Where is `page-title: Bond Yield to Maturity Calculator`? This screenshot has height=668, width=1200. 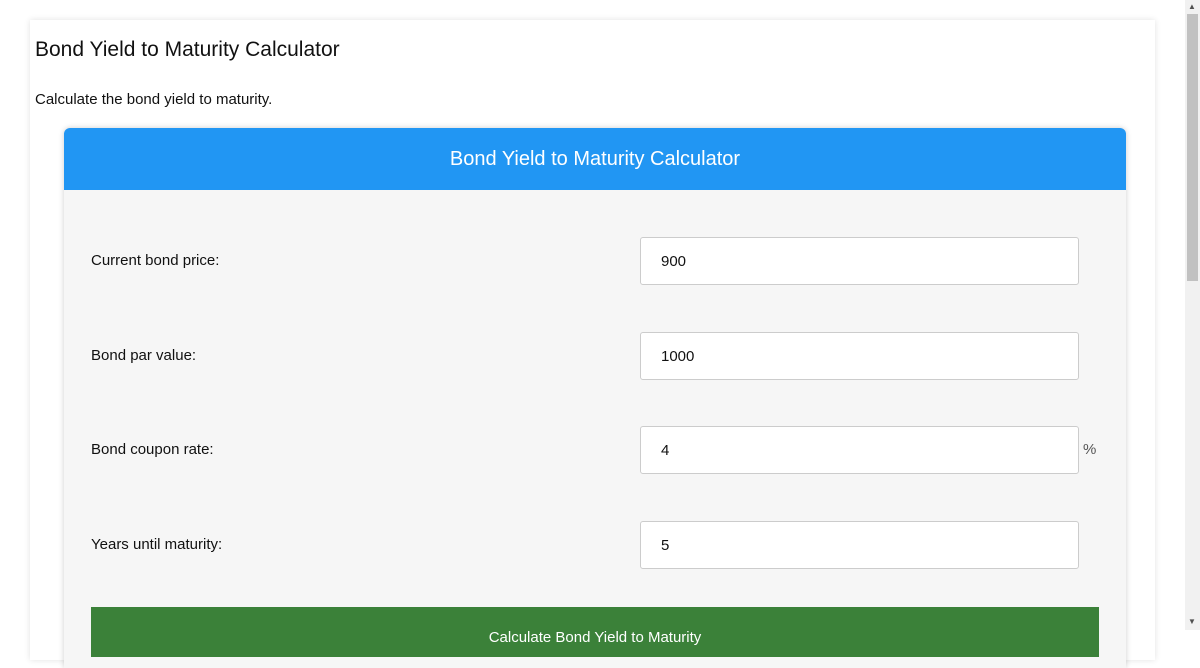 page-title: Bond Yield to Maturity Calculator is located at coordinates (187, 49).